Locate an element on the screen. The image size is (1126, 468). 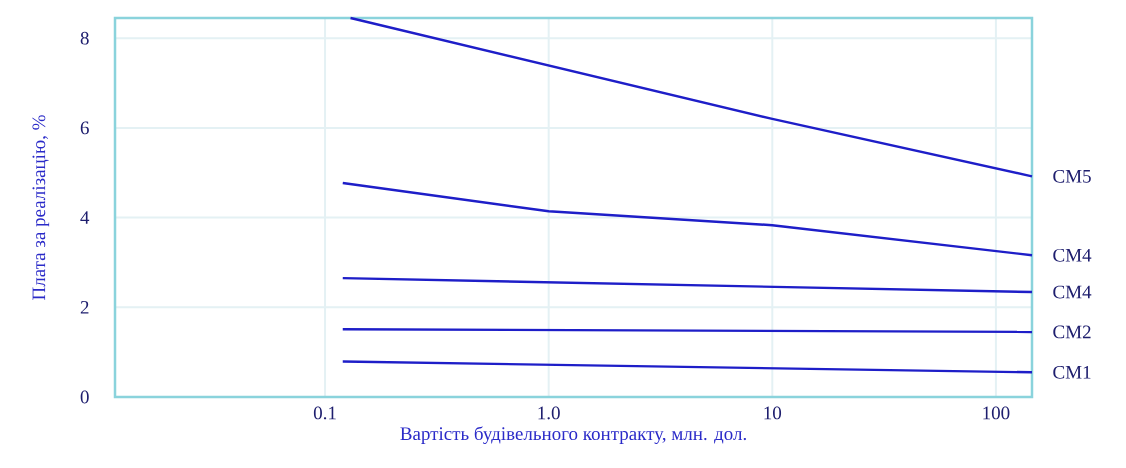
y-tick-label: 2 is located at coordinates (84, 307).